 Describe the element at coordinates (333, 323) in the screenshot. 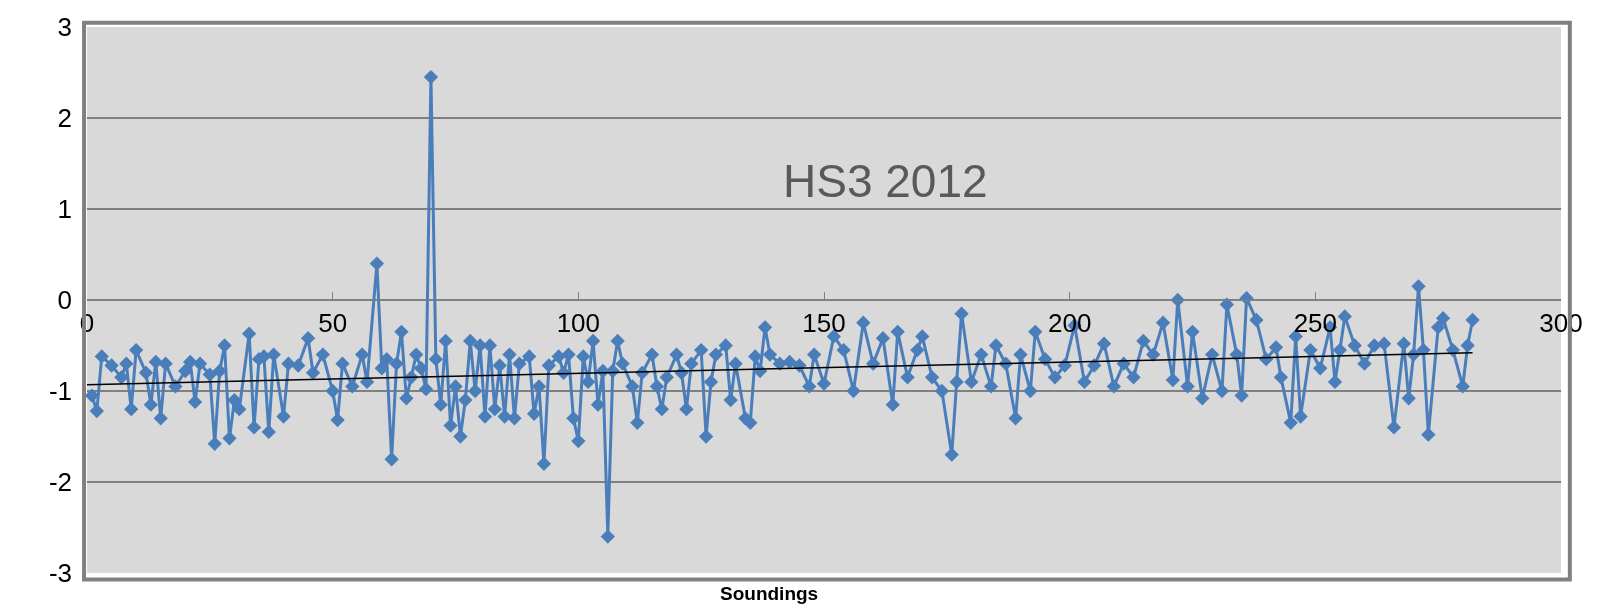

I see `x-tick-label: 50` at that location.